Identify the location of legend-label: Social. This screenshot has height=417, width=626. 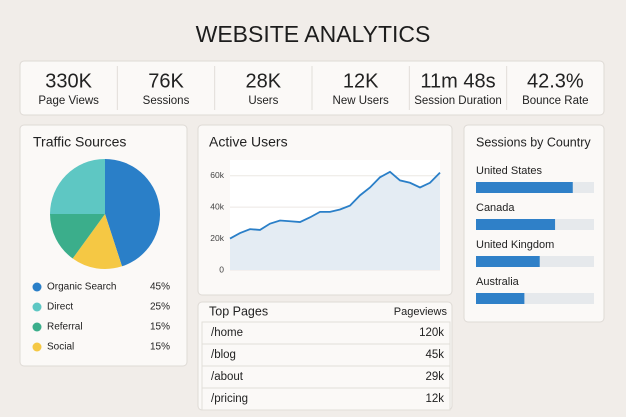
(60, 347).